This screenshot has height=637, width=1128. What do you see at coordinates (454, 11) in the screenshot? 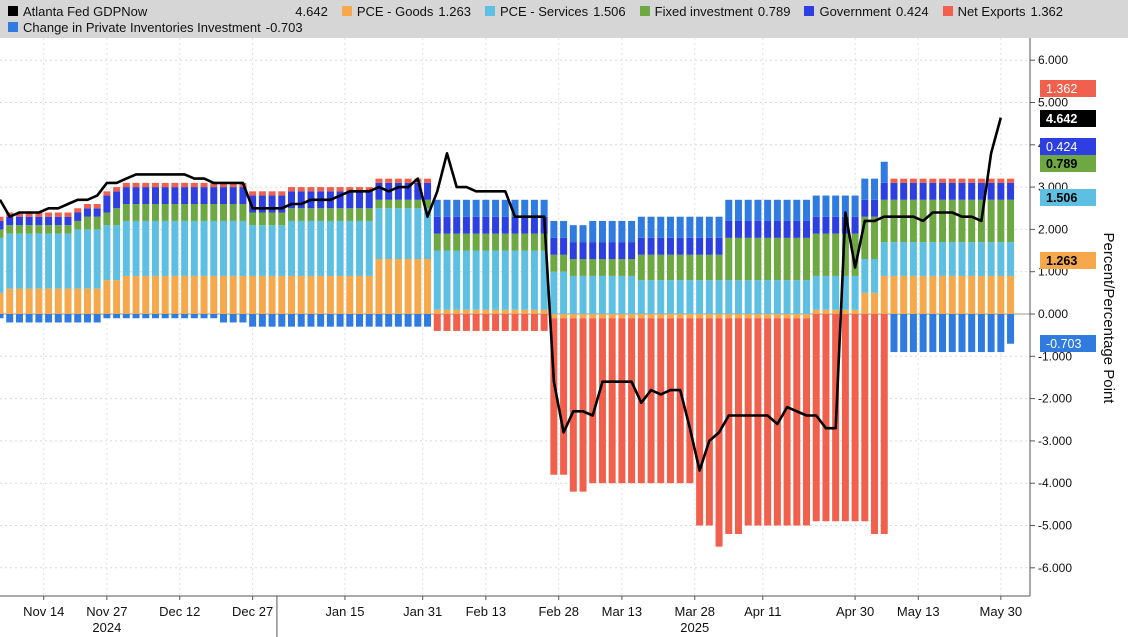
I see `legend-value: 1.263` at bounding box center [454, 11].